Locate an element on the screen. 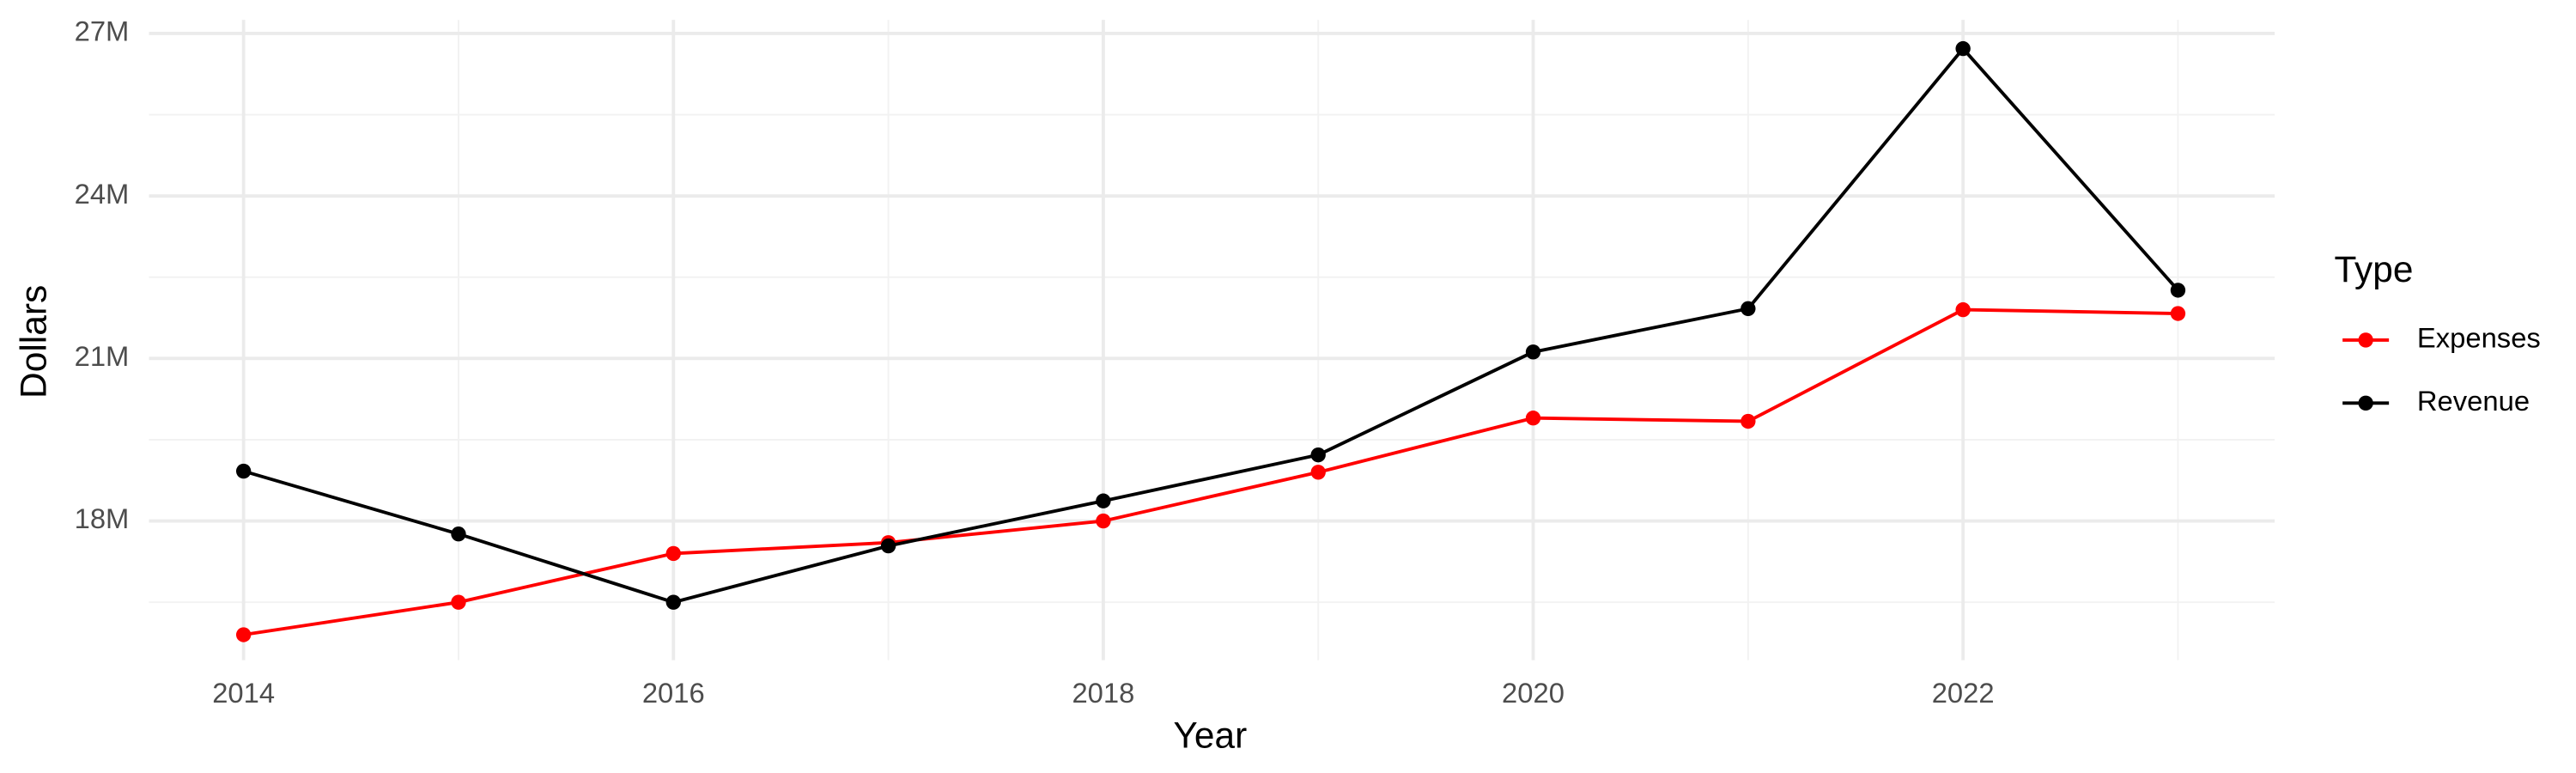  y-tick-label: 27M is located at coordinates (102, 31).